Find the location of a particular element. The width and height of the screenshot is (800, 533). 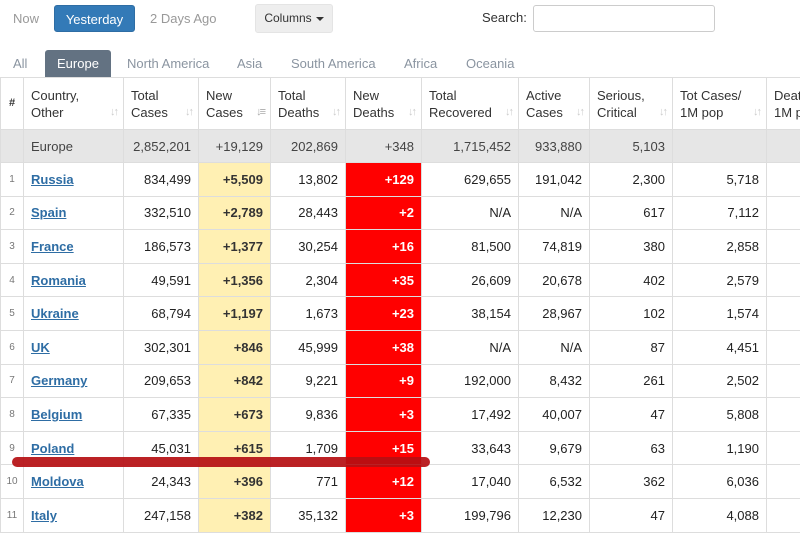

header-serious-critical: Serious, Critical ↓↑ is located at coordinates (631, 103).